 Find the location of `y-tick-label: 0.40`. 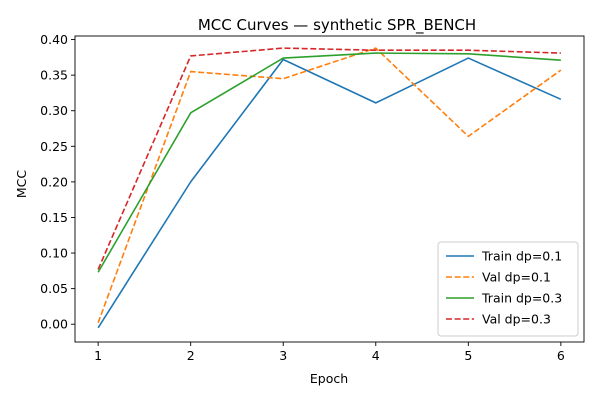

y-tick-label: 0.40 is located at coordinates (54, 39).